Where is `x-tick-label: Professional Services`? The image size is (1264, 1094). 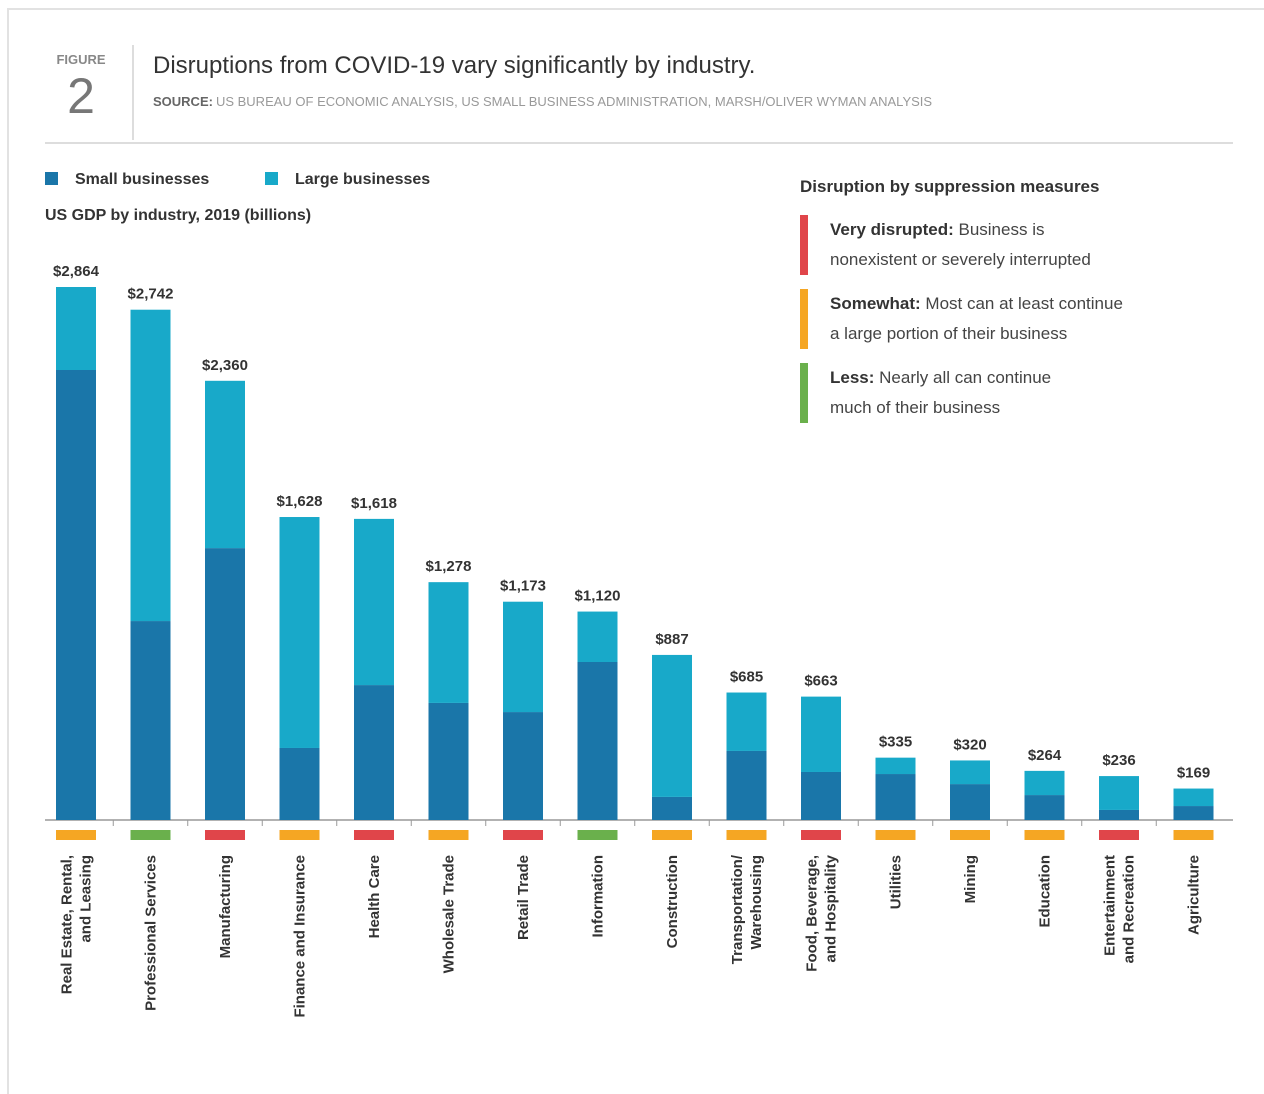 x-tick-label: Professional Services is located at coordinates (151, 933).